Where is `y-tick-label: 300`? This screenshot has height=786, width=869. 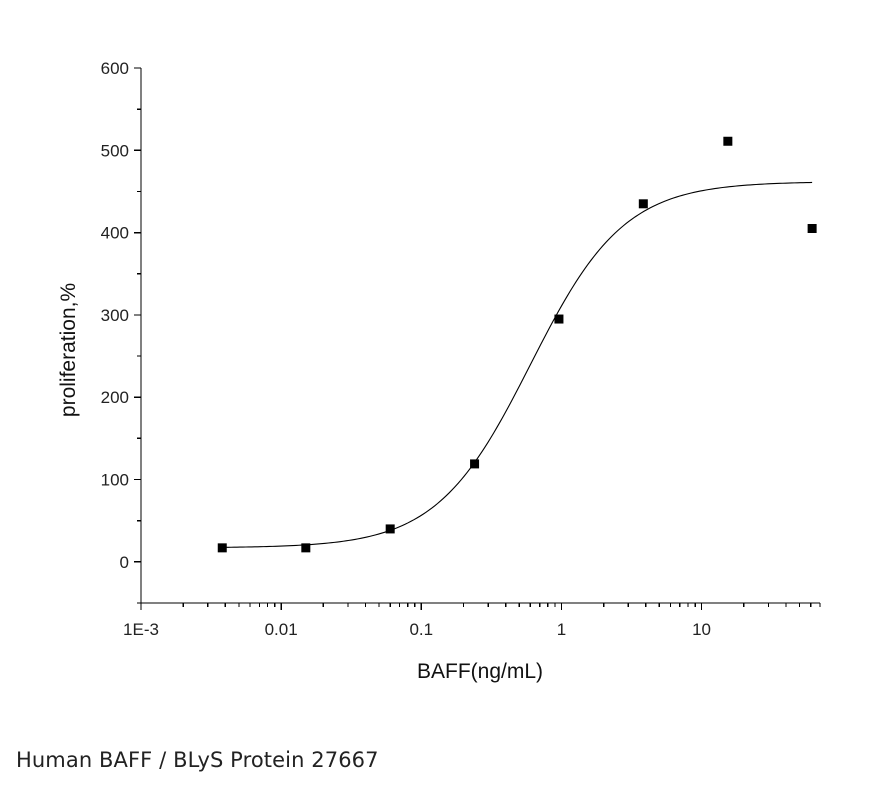
y-tick-label: 300 is located at coordinates (115, 315).